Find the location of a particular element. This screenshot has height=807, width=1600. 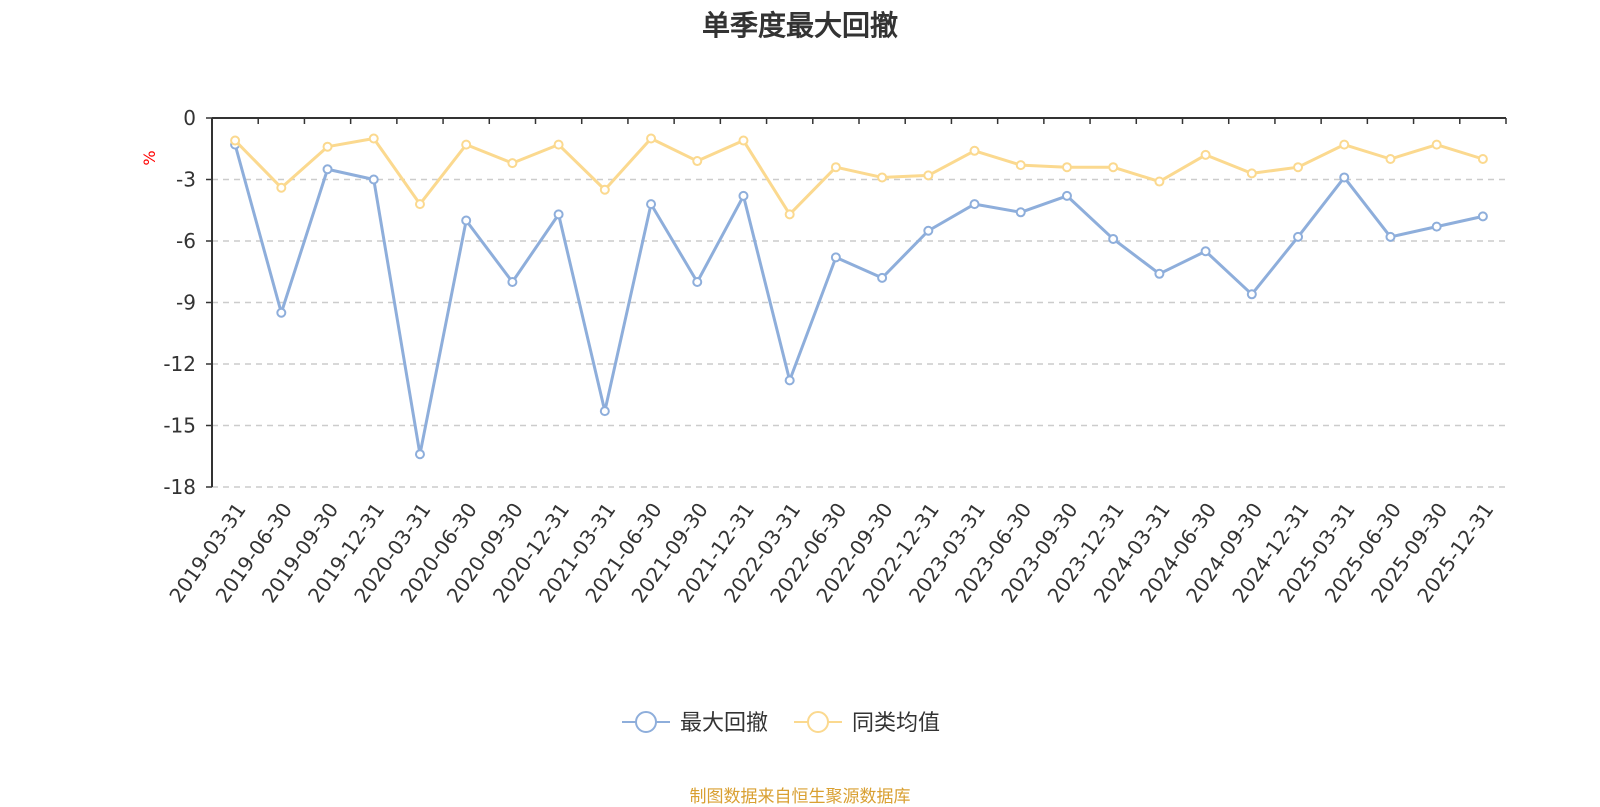

y-tick-label: -3 is located at coordinates (186, 180).